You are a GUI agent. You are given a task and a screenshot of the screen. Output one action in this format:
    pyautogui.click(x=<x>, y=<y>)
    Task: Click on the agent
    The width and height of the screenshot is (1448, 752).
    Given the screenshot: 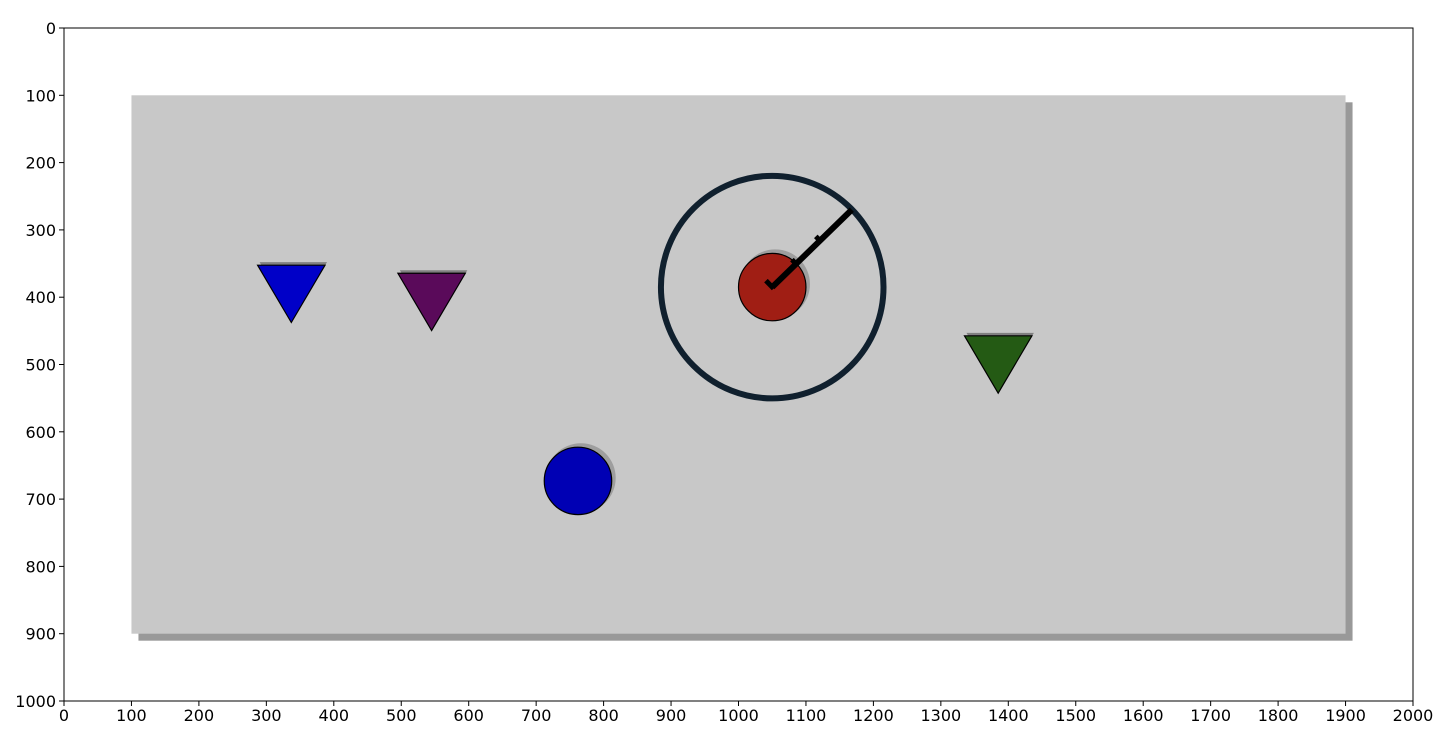 What is the action you would take?
    pyautogui.click(x=772, y=287)
    